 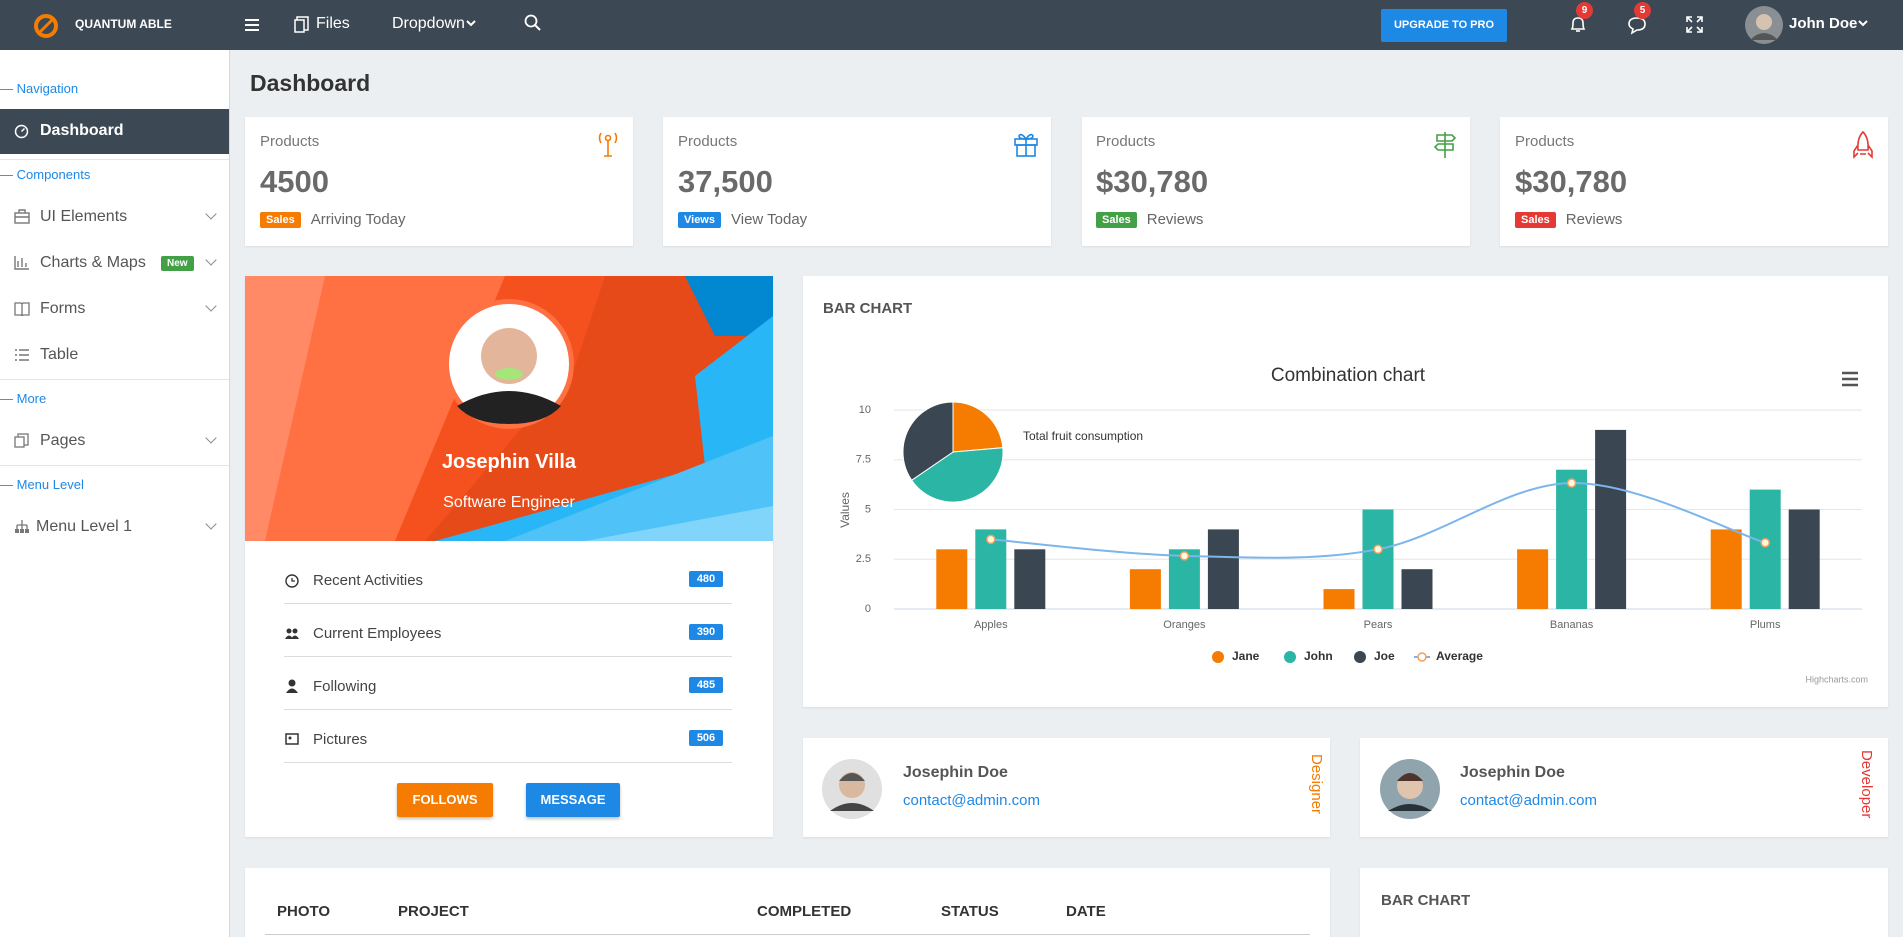 I want to click on x-tick-label: Pears, so click(x=1378, y=625).